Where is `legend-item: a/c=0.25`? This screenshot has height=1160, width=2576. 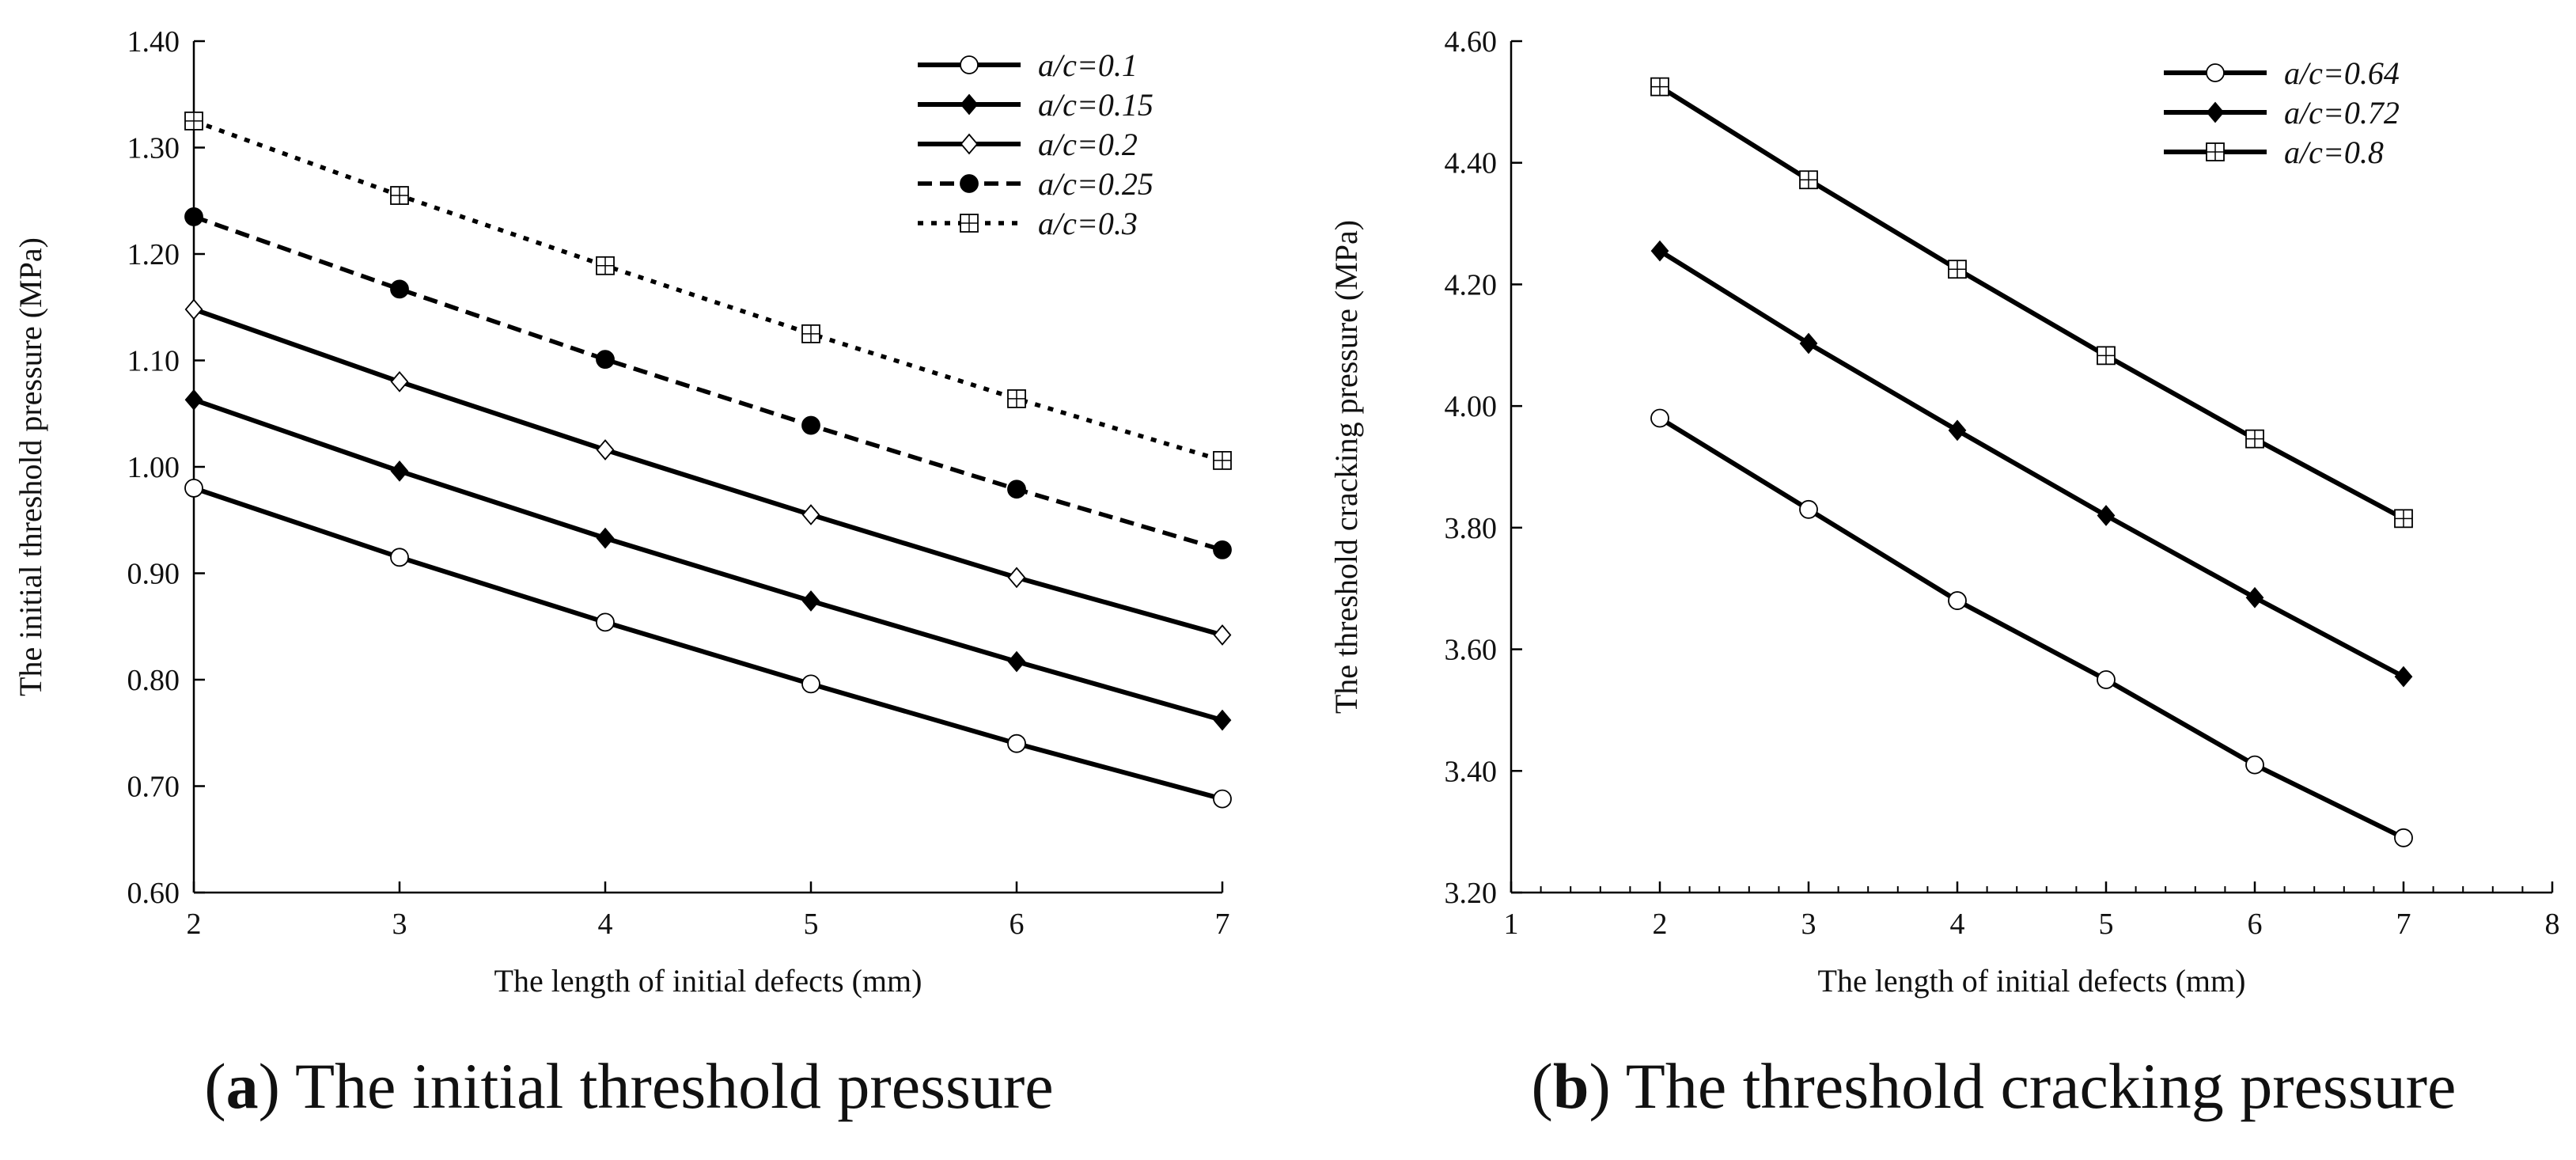
legend-item: a/c=0.25 is located at coordinates (1036, 184).